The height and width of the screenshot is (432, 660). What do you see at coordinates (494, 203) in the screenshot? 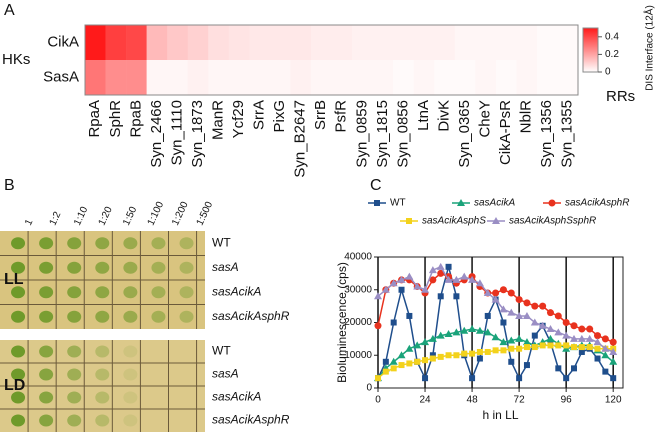
I see `legend-label: sasAcikA` at bounding box center [494, 203].